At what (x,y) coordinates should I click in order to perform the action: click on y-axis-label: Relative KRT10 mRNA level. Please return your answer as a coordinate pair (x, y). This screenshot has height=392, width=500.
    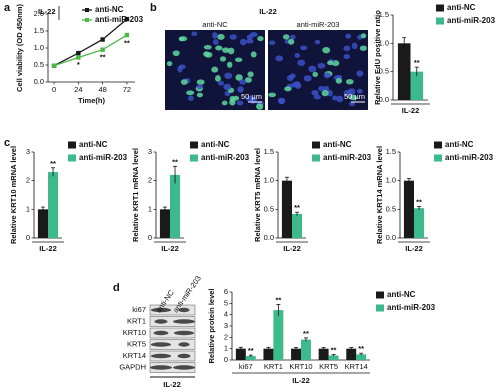
    Looking at the image, I should click on (13, 195).